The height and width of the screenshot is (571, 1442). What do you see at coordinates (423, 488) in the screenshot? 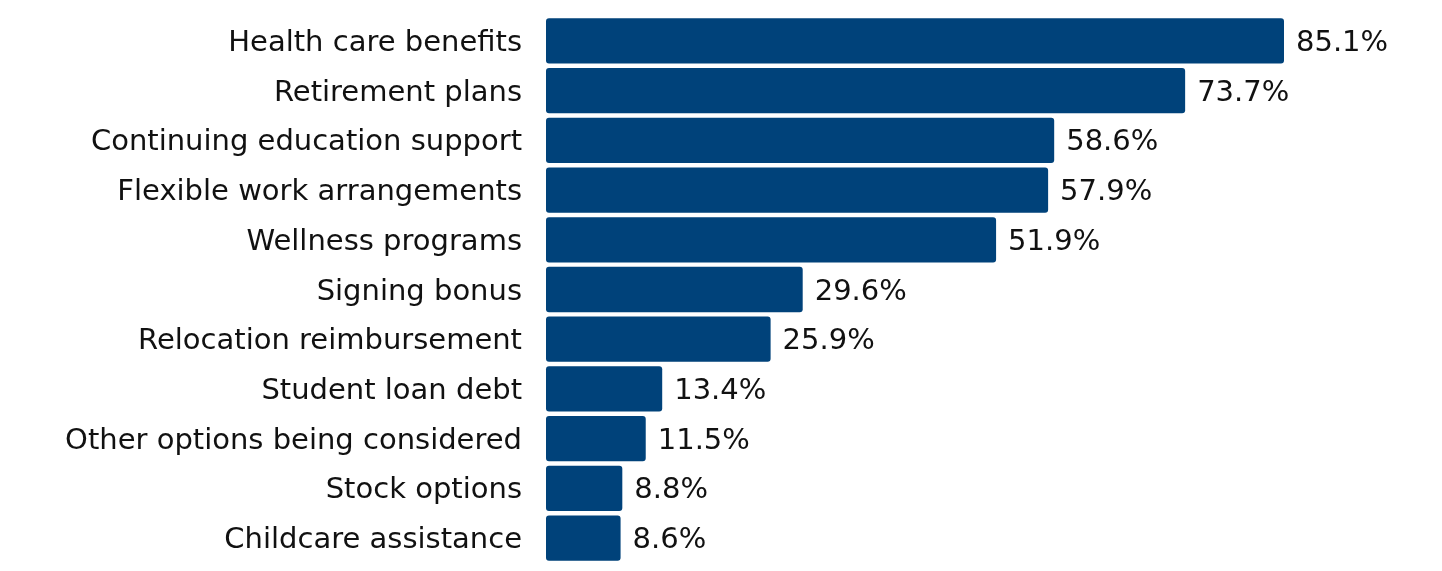
I see `y-tick-label: Stock options` at bounding box center [423, 488].